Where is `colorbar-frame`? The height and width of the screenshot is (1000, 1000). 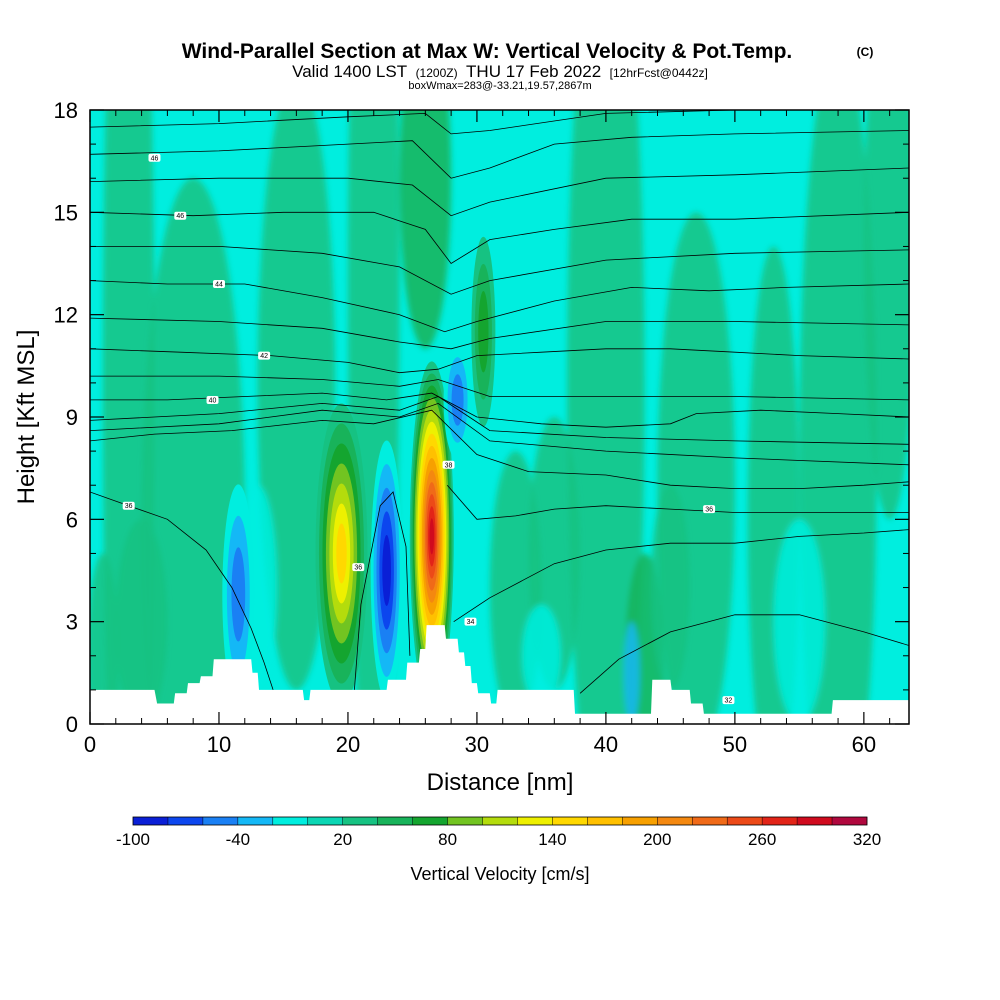
colorbar-frame is located at coordinates (500, 821).